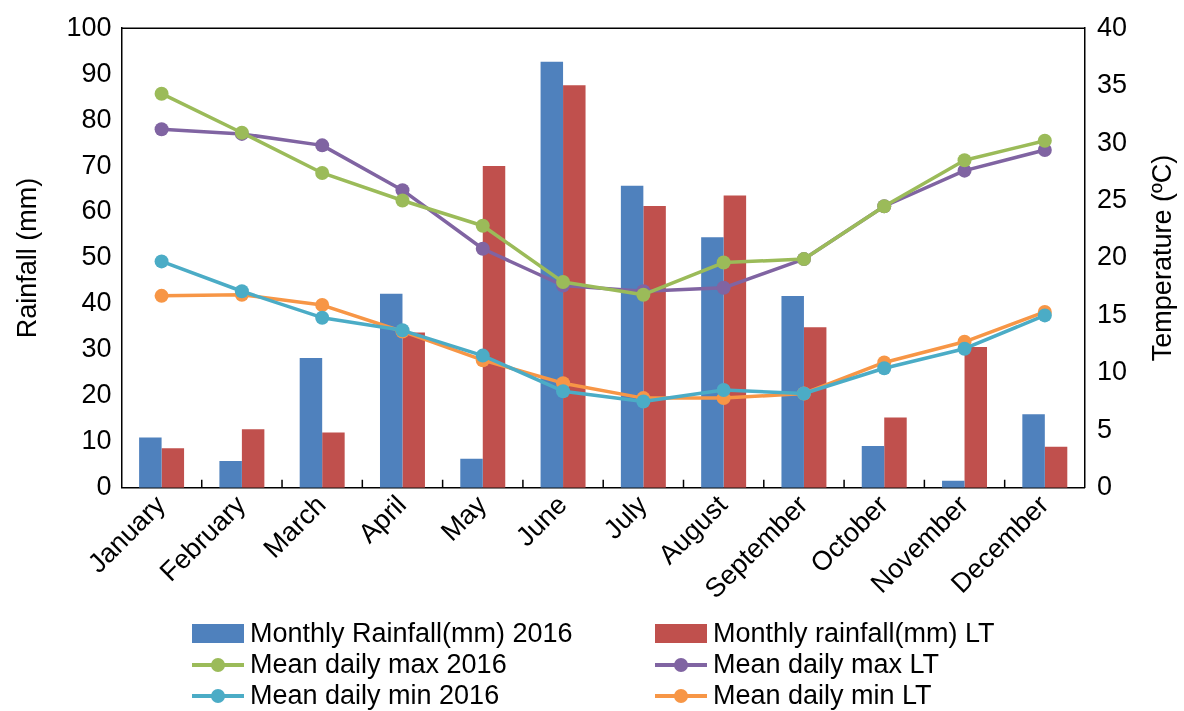 The height and width of the screenshot is (711, 1184). I want to click on y-tick-label: 100, so click(89, 26).